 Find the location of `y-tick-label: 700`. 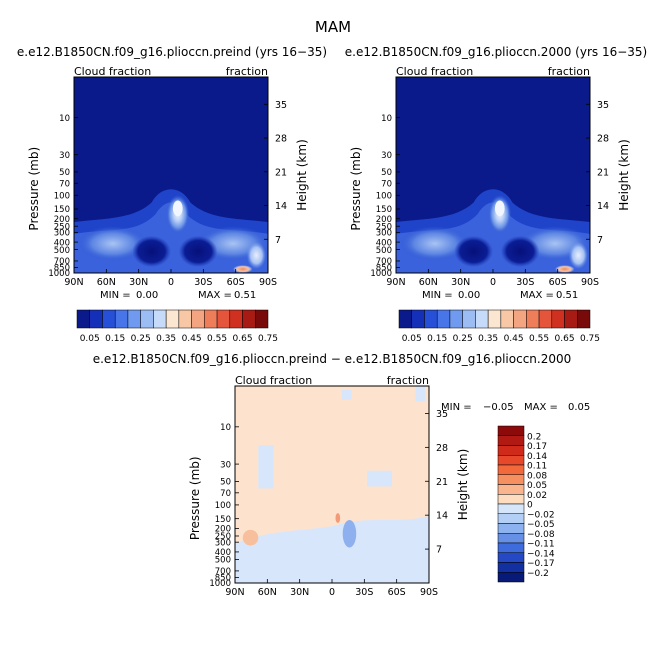

y-tick-label: 700 is located at coordinates (223, 572).